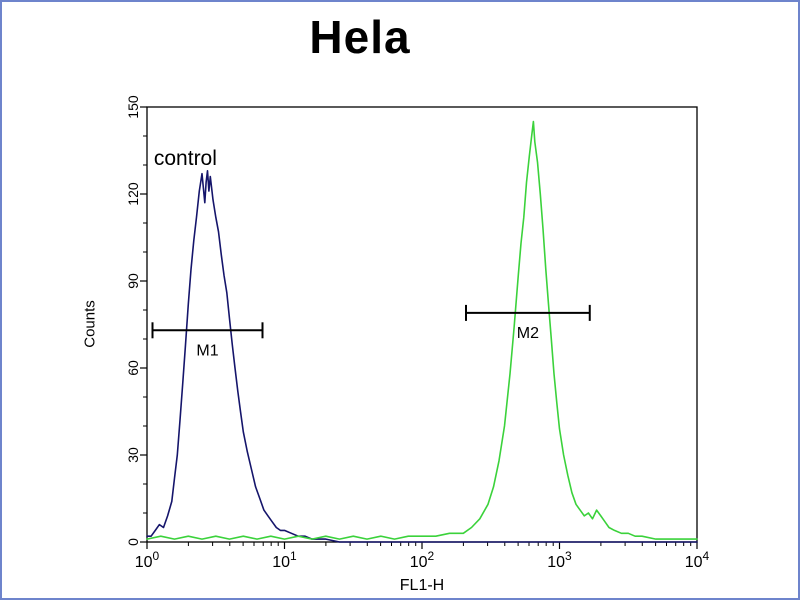 The image size is (800, 600). Describe the element at coordinates (133, 107) in the screenshot. I see `y-tick-label: 150` at that location.